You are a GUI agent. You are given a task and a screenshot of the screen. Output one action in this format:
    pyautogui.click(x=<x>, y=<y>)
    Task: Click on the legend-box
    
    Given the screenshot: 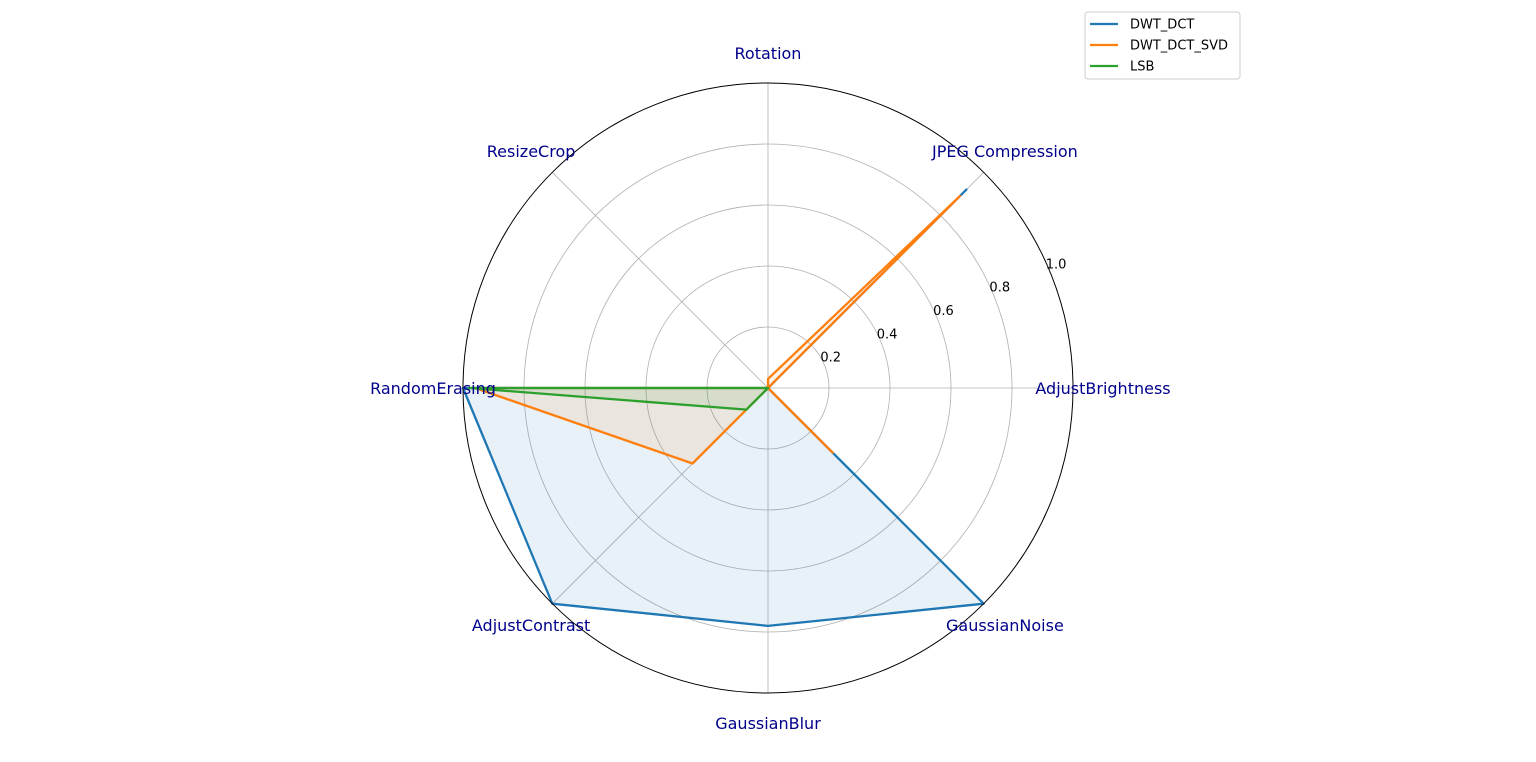 What is the action you would take?
    pyautogui.click(x=1162, y=45)
    